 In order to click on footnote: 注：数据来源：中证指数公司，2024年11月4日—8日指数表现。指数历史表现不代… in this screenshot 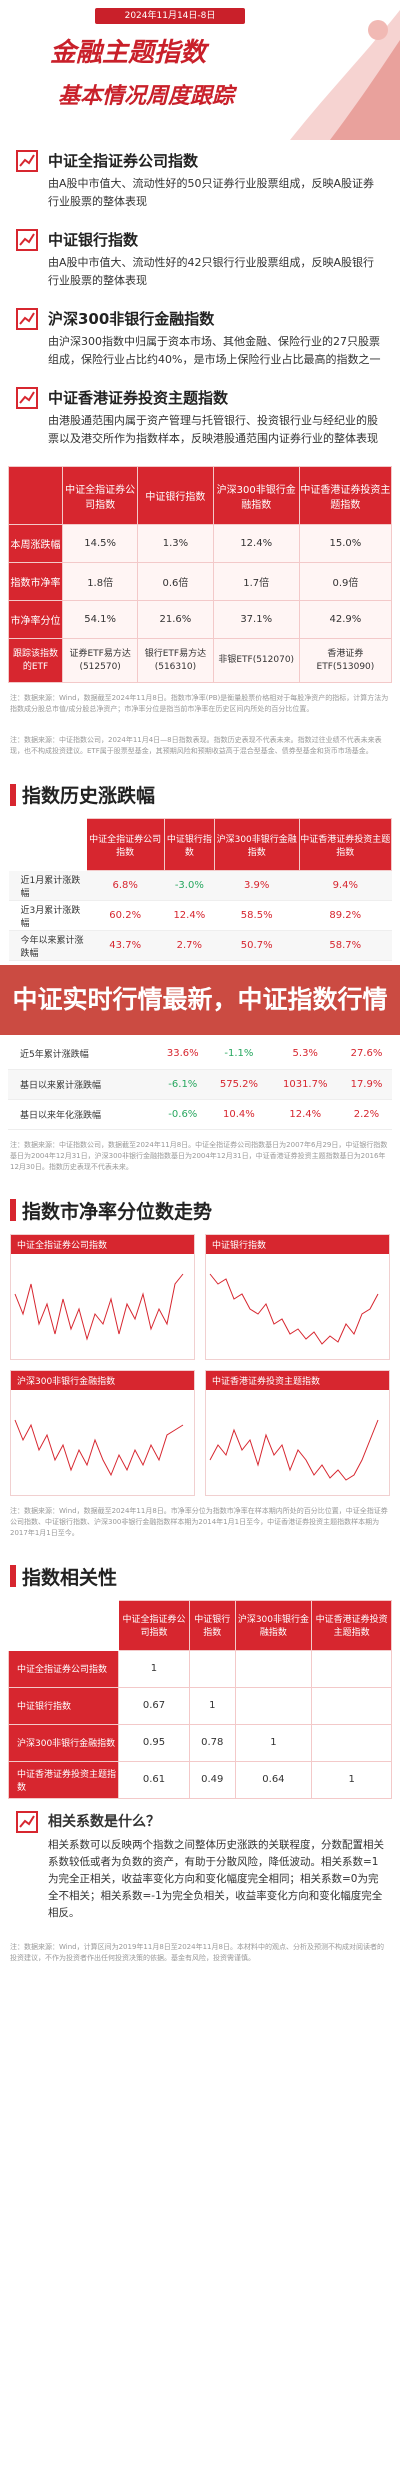, I will do `click(196, 745)`.